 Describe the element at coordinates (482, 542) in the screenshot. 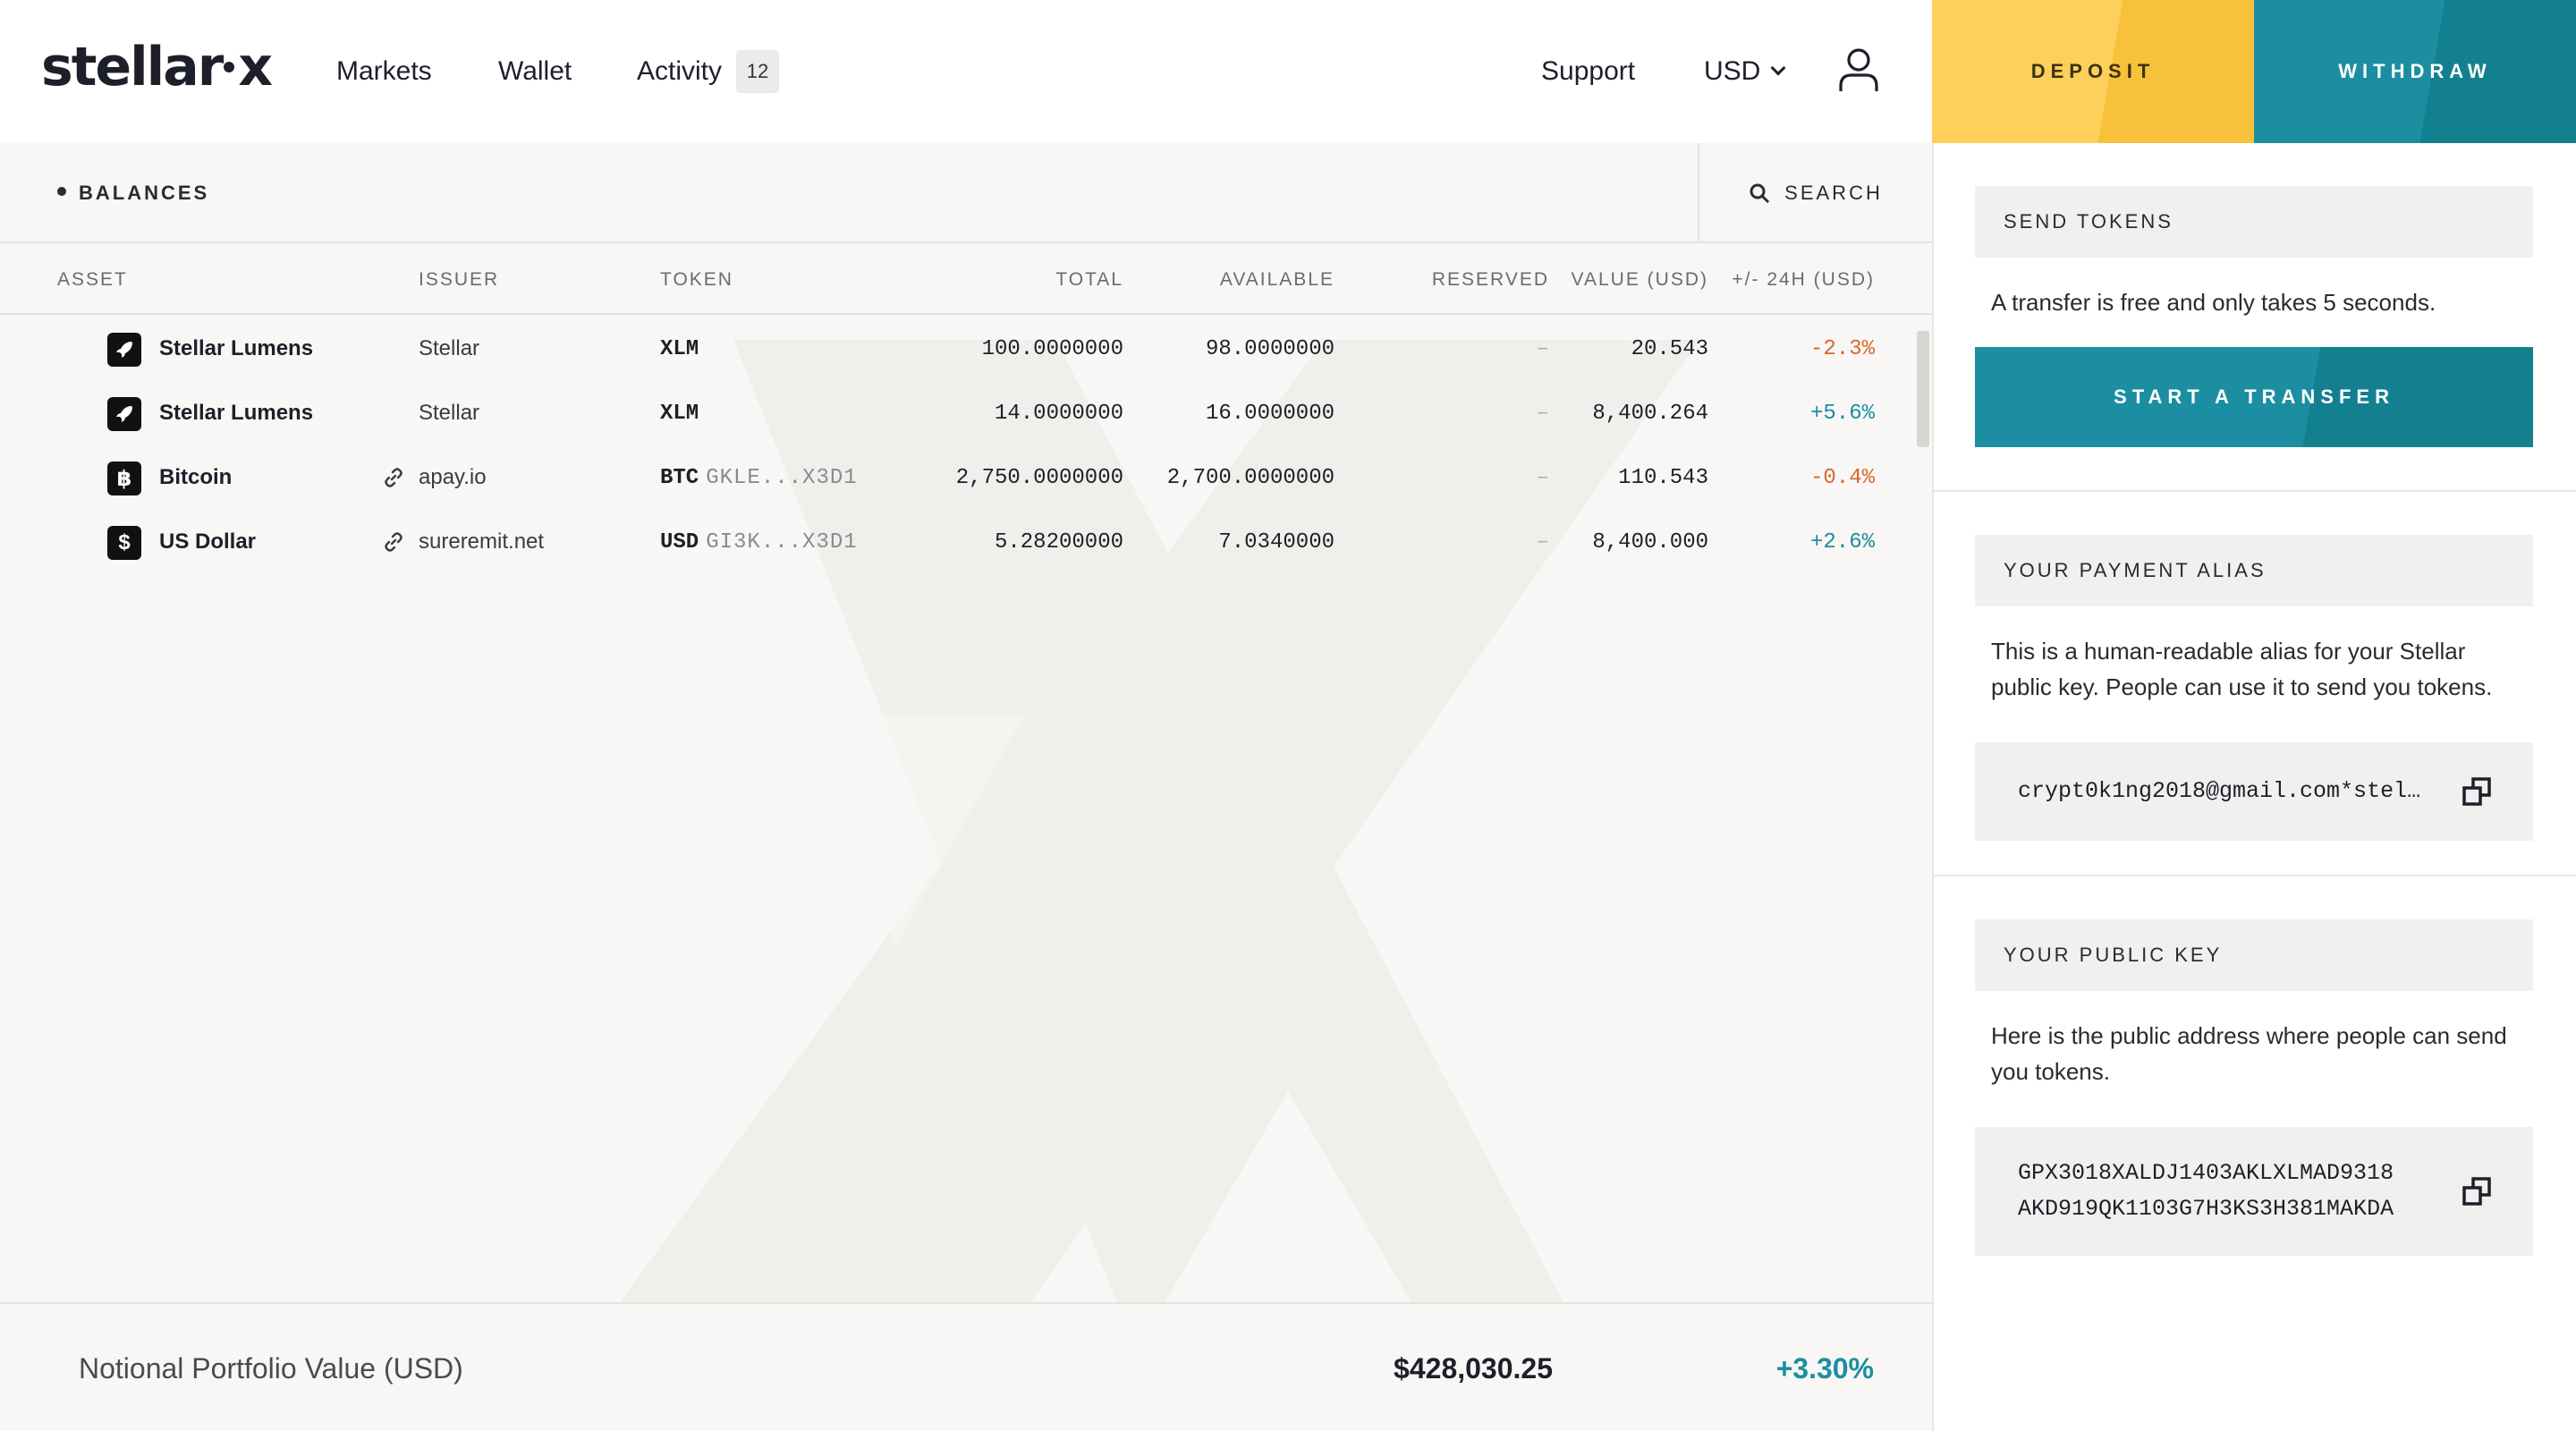

I see `issuer-name: sureremit.net` at that location.